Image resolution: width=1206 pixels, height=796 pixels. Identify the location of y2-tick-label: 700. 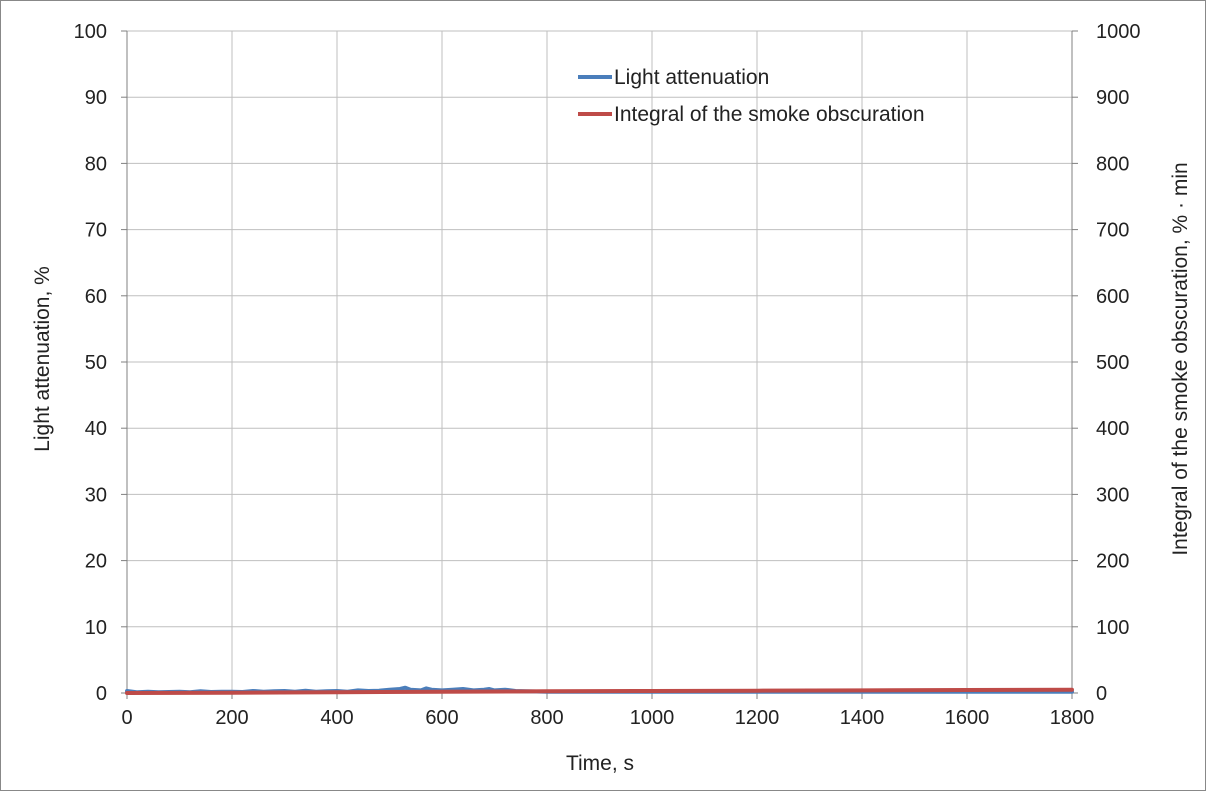
(1112, 231).